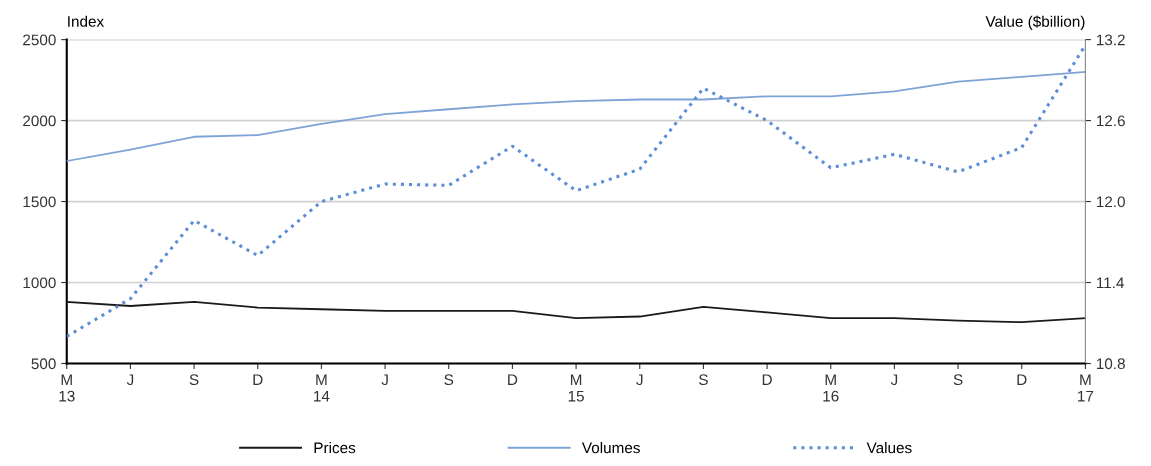 The image size is (1151, 466). I want to click on y2-tick-label: 12.0, so click(1110, 202).